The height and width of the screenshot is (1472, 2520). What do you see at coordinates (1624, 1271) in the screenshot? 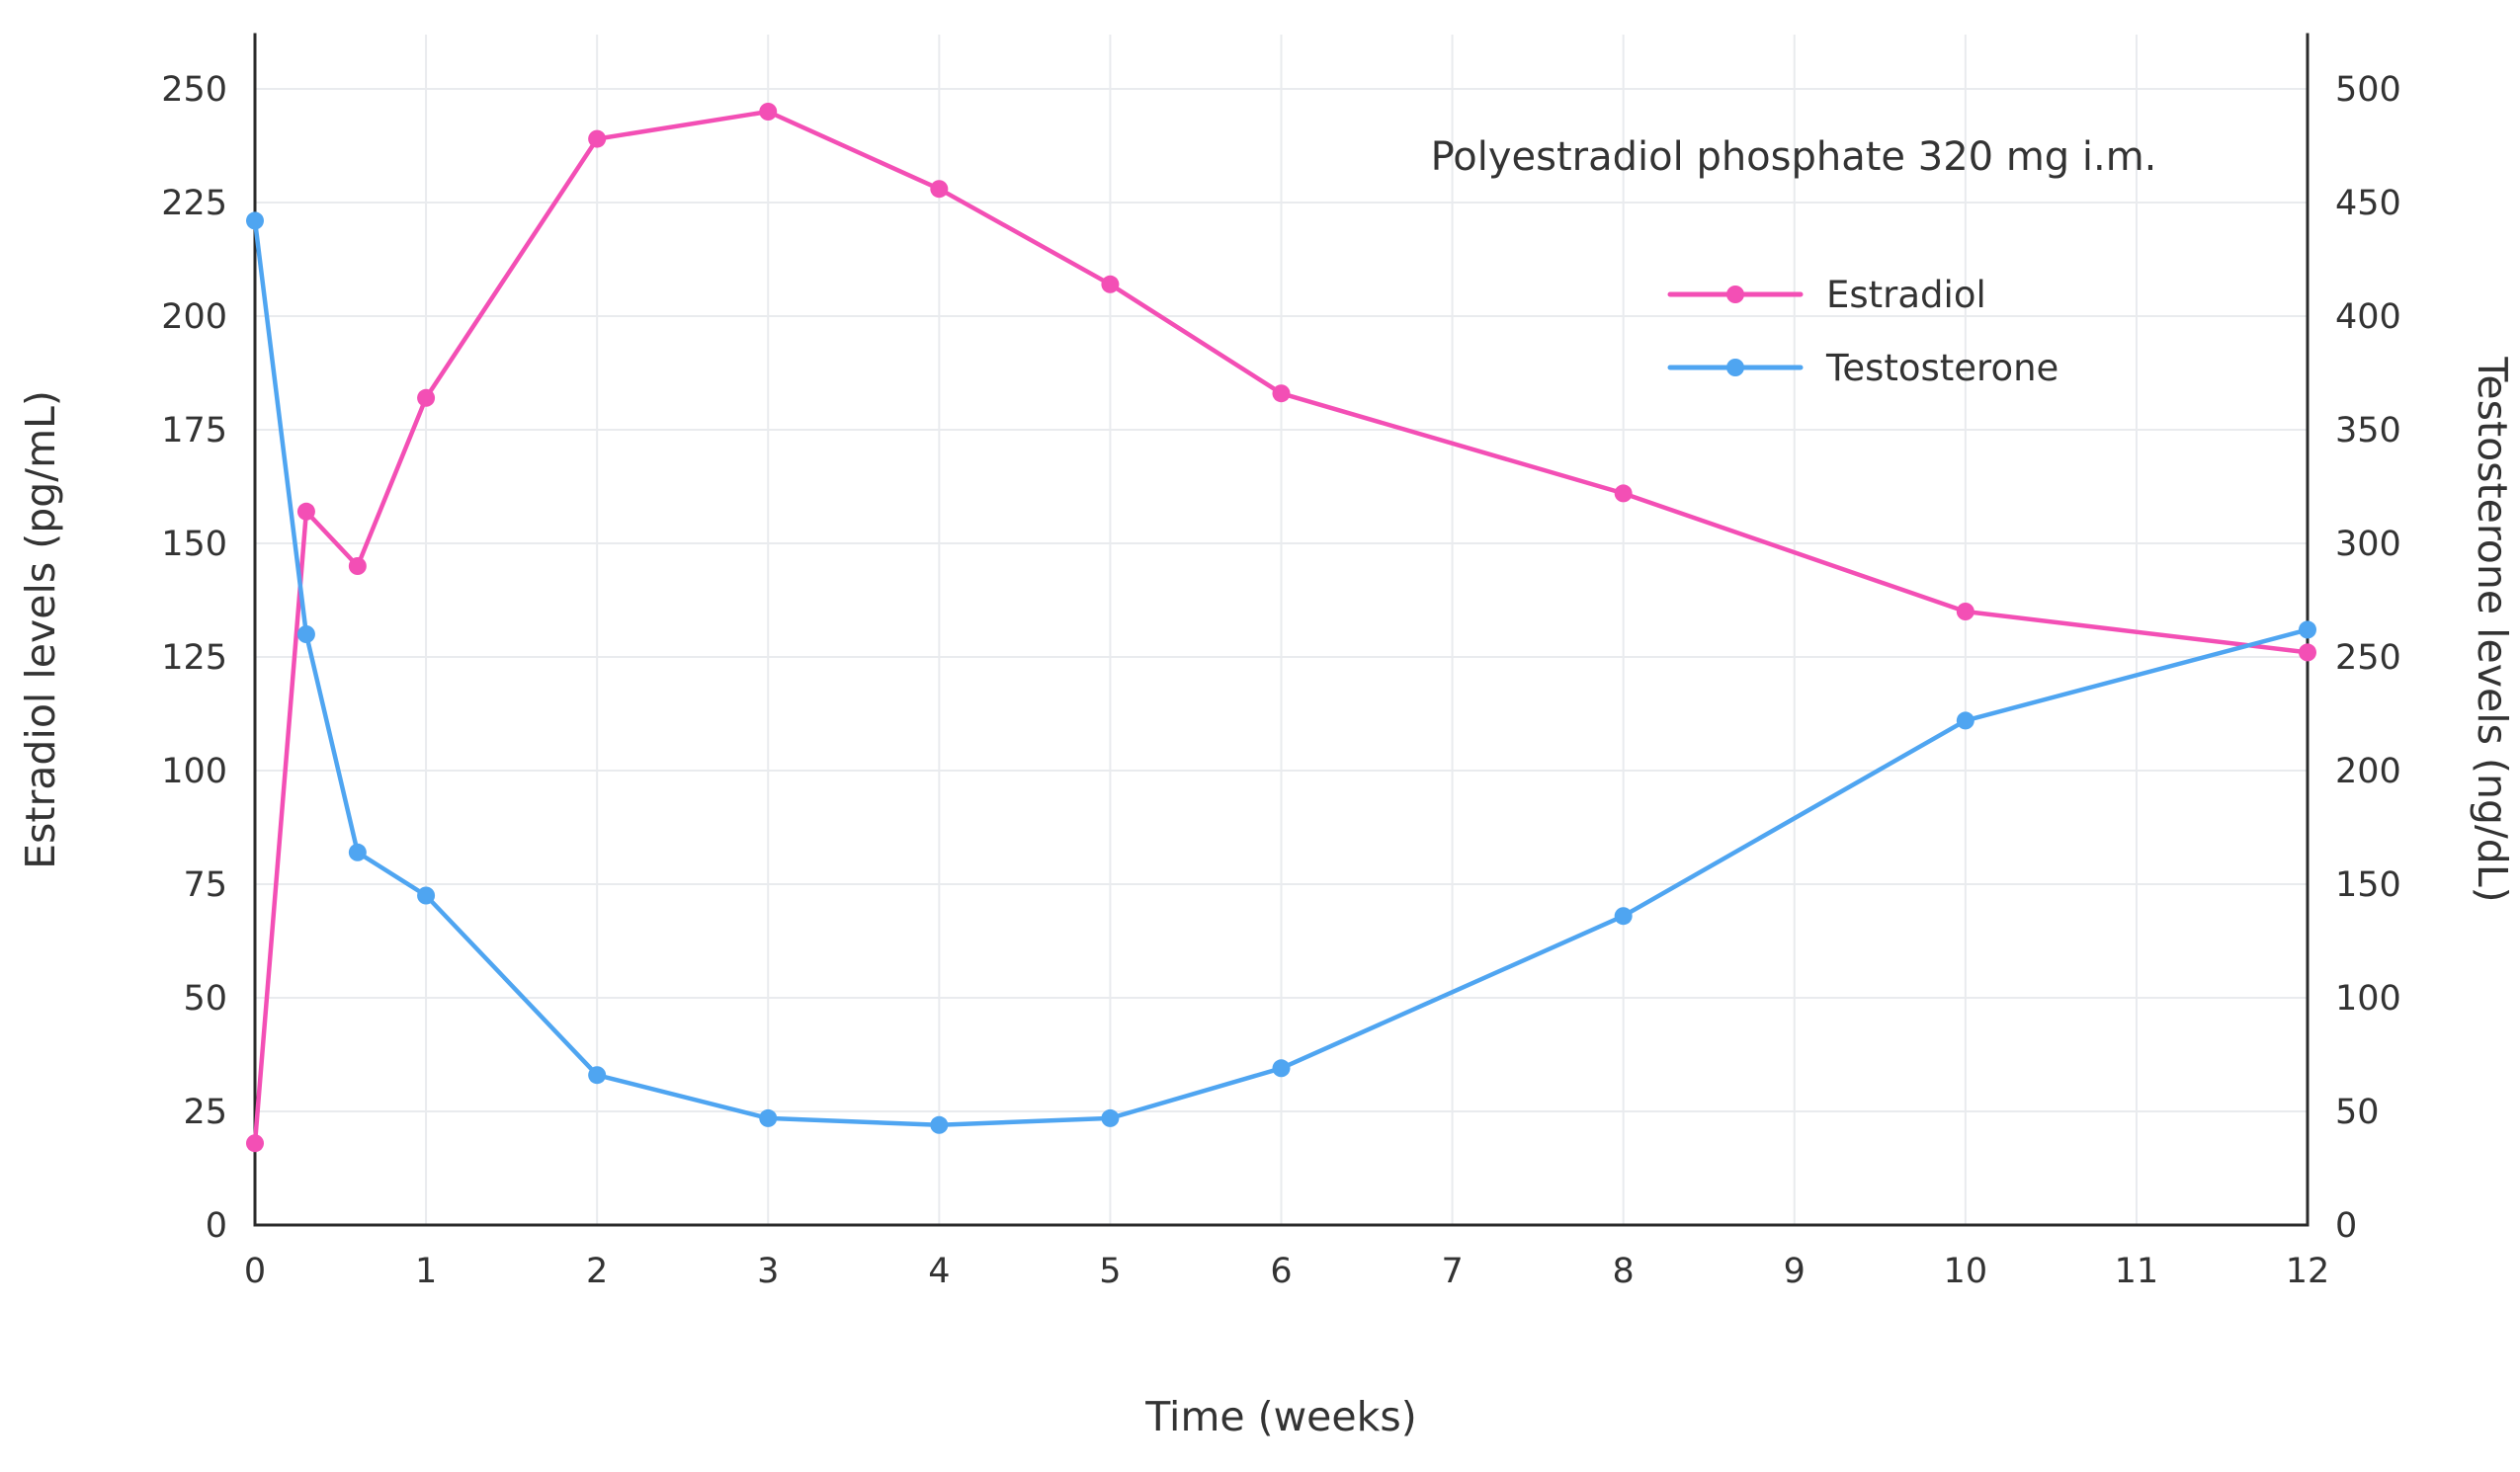
I see `x-tick-label: 8` at bounding box center [1624, 1271].